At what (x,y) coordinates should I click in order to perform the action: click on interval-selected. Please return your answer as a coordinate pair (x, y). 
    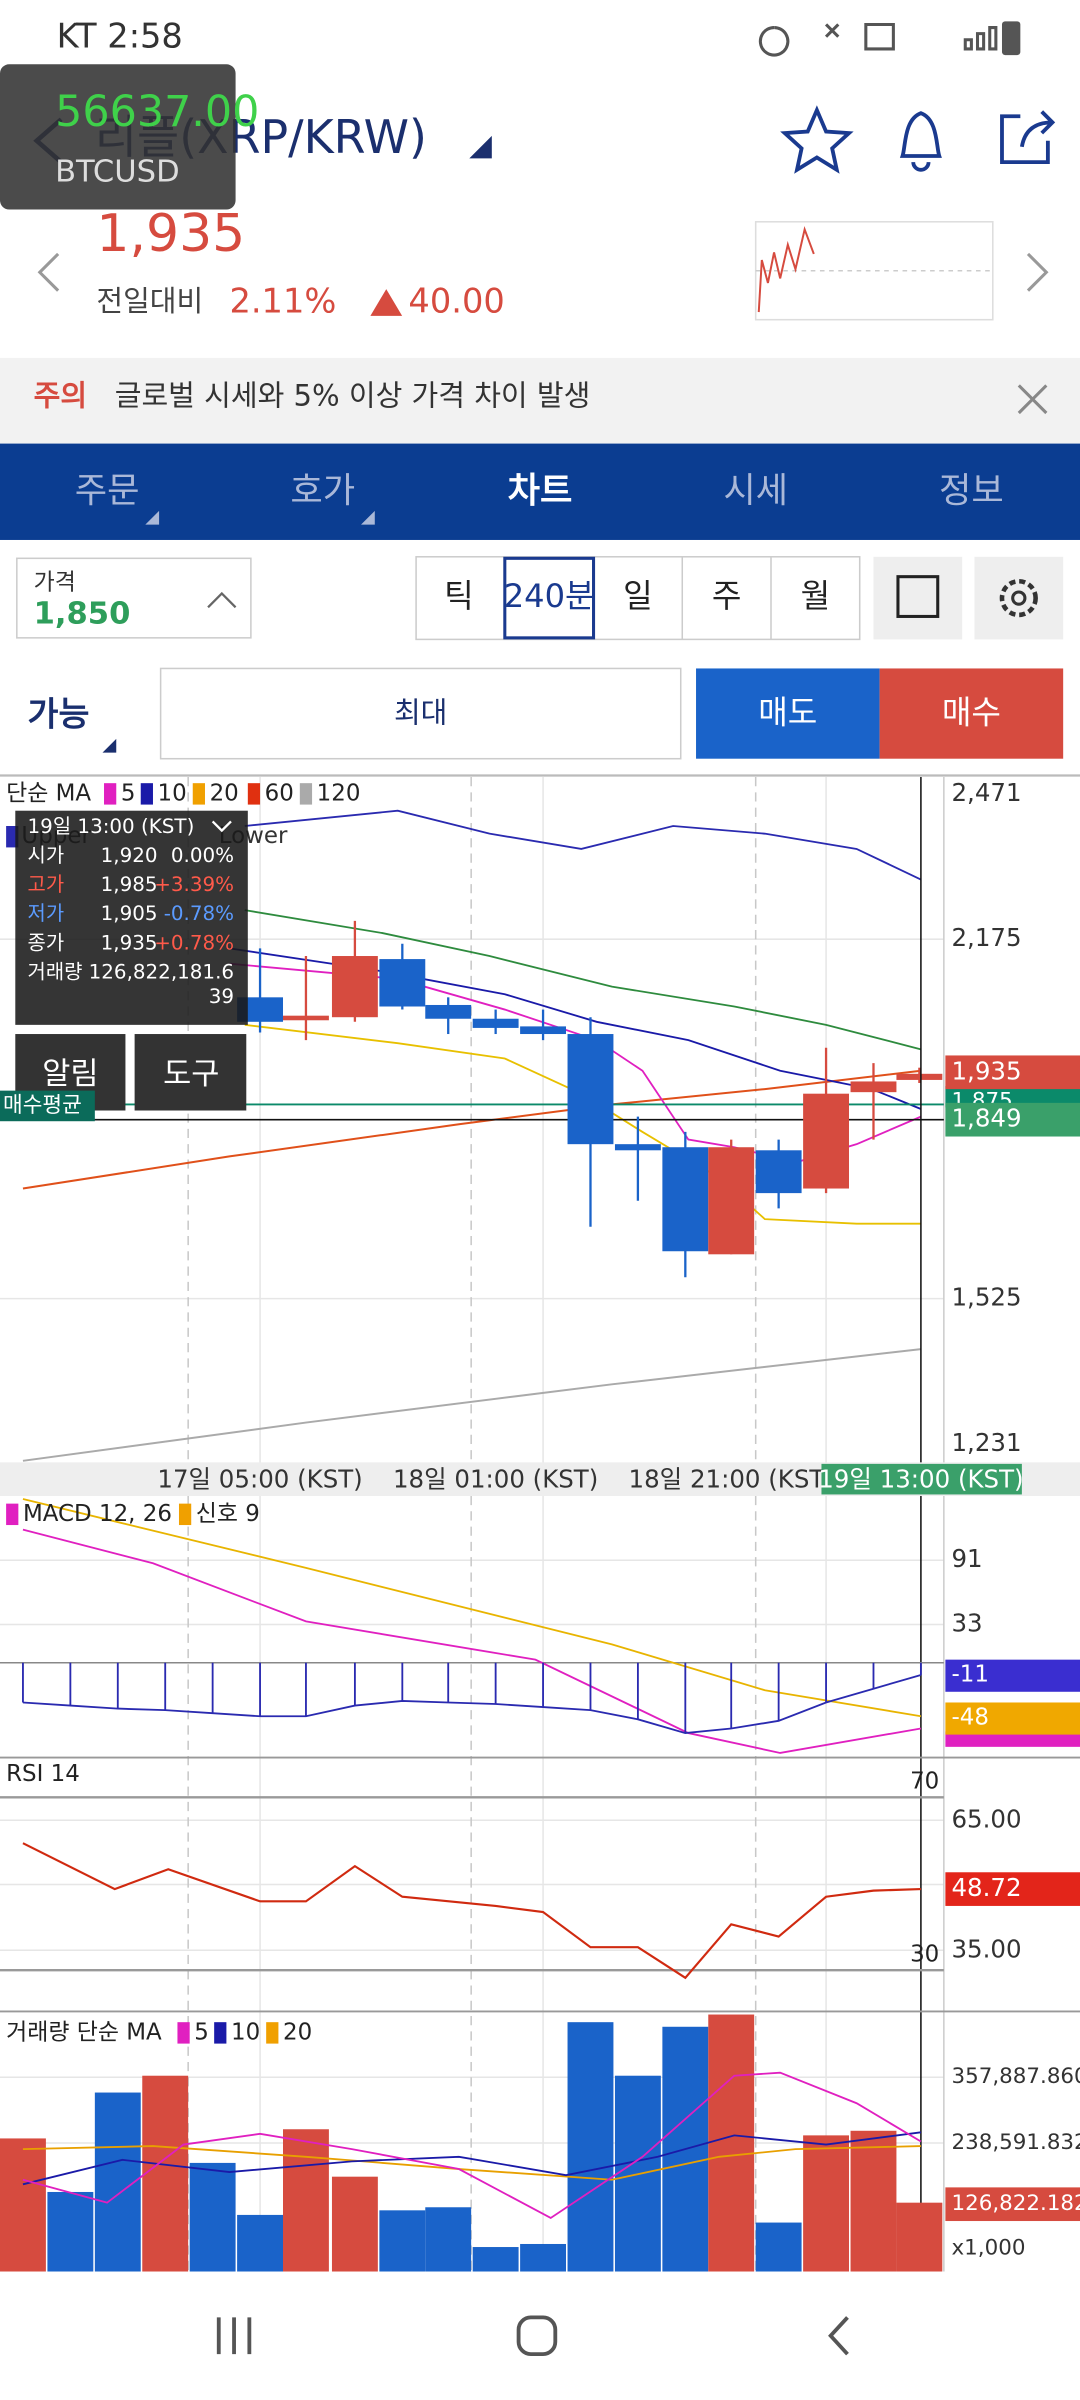
    Looking at the image, I should click on (549, 598).